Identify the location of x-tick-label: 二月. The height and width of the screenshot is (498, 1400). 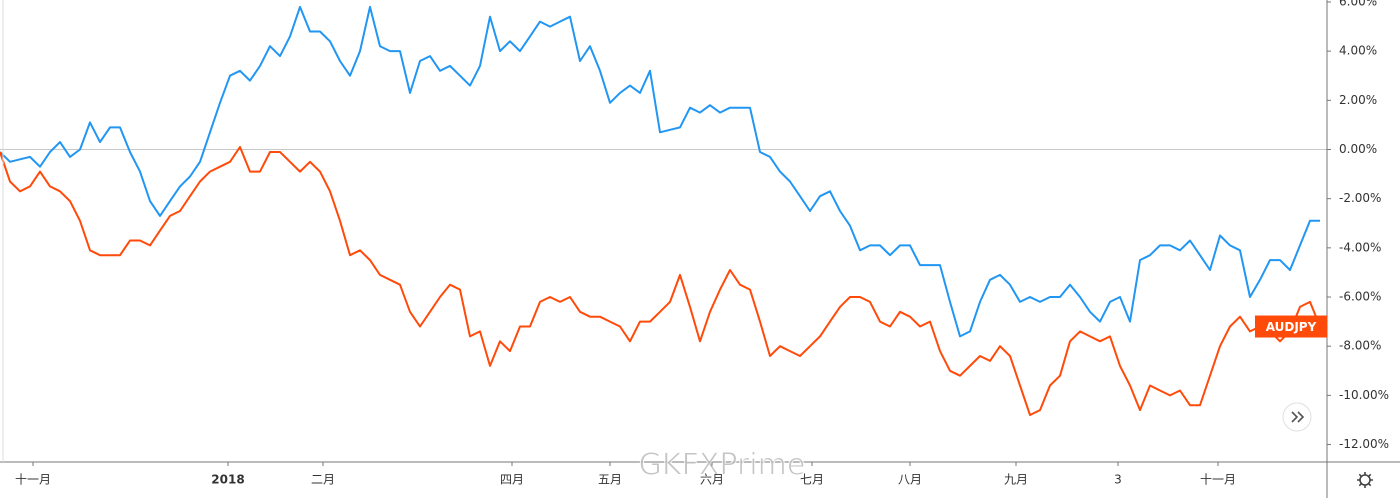
(323, 480).